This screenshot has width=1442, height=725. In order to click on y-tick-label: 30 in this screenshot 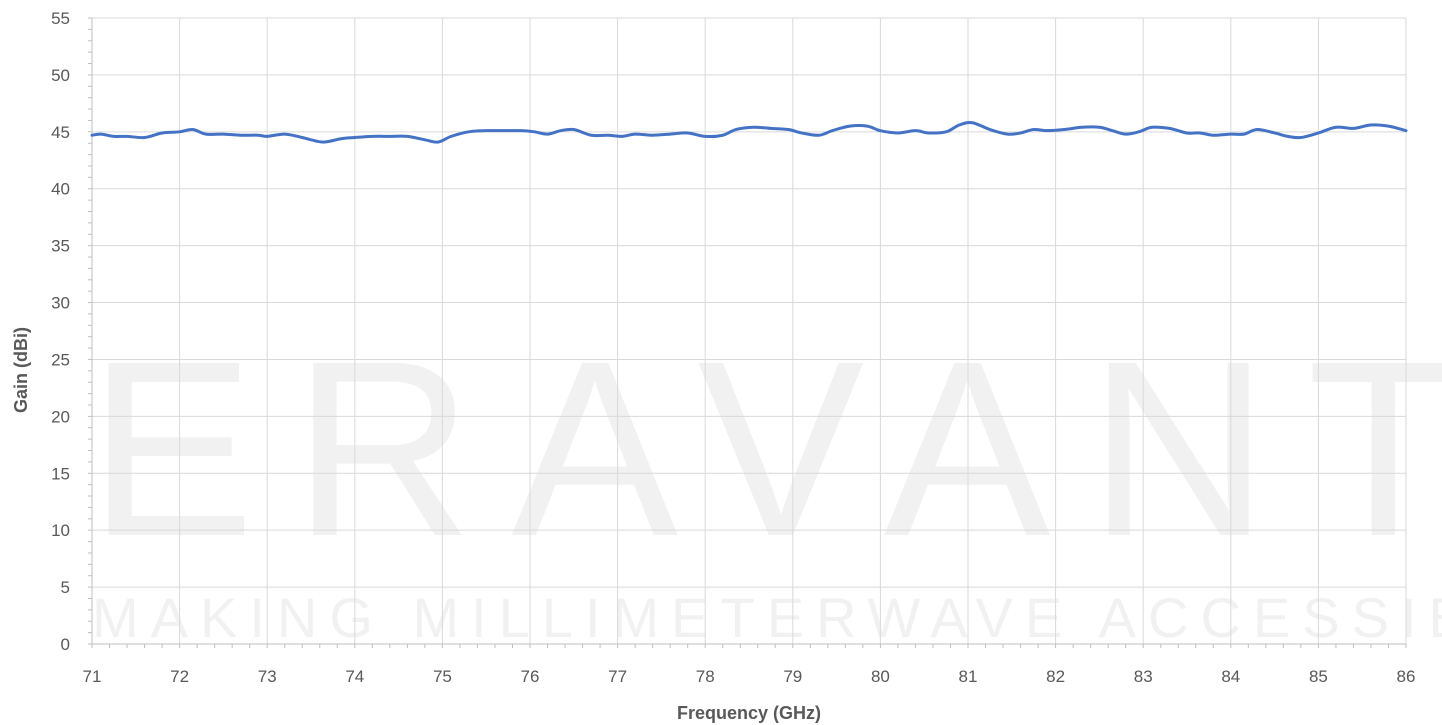, I will do `click(60, 303)`.